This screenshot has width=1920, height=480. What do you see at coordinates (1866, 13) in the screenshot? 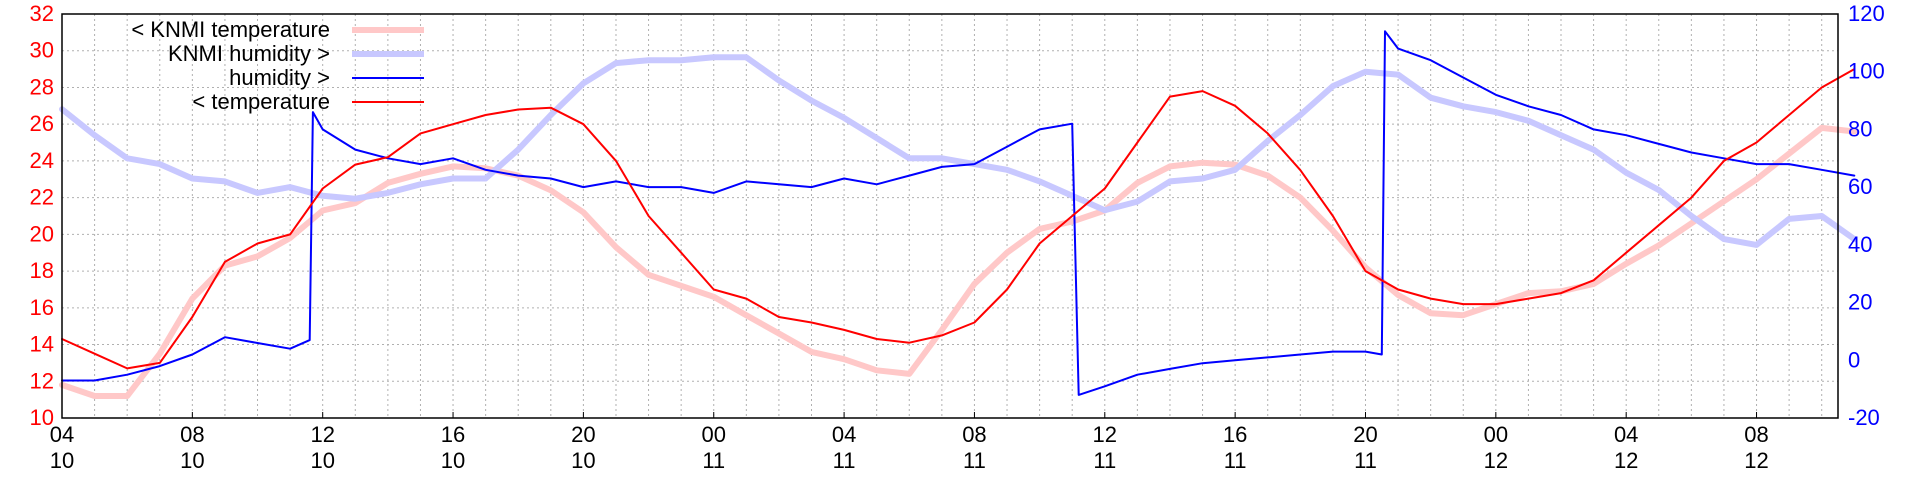
I see `y-right-tick-label: 120` at bounding box center [1866, 13].